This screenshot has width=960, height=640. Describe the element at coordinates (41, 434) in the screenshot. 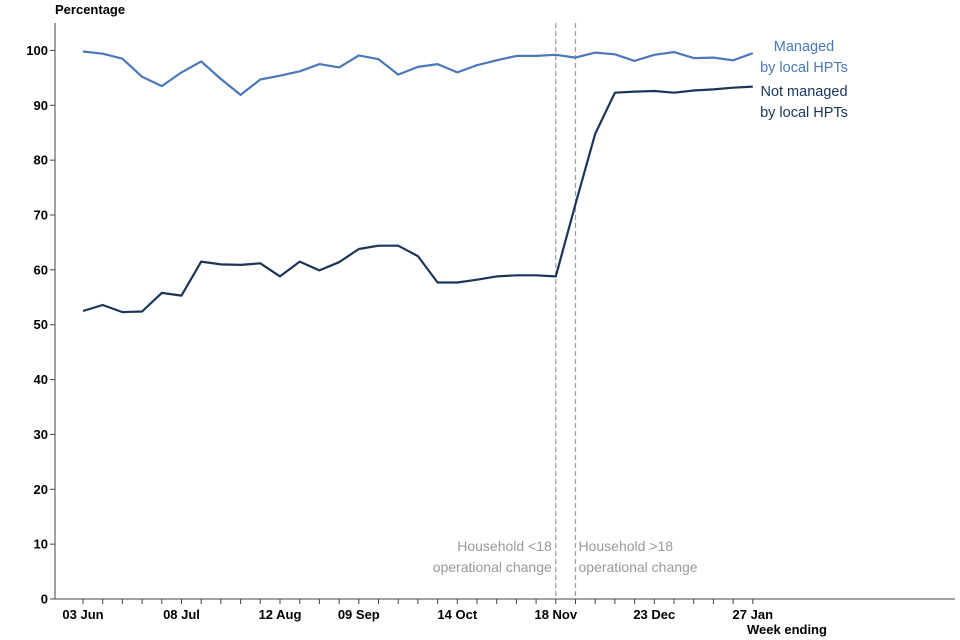

I see `y-tick-label: 30` at that location.